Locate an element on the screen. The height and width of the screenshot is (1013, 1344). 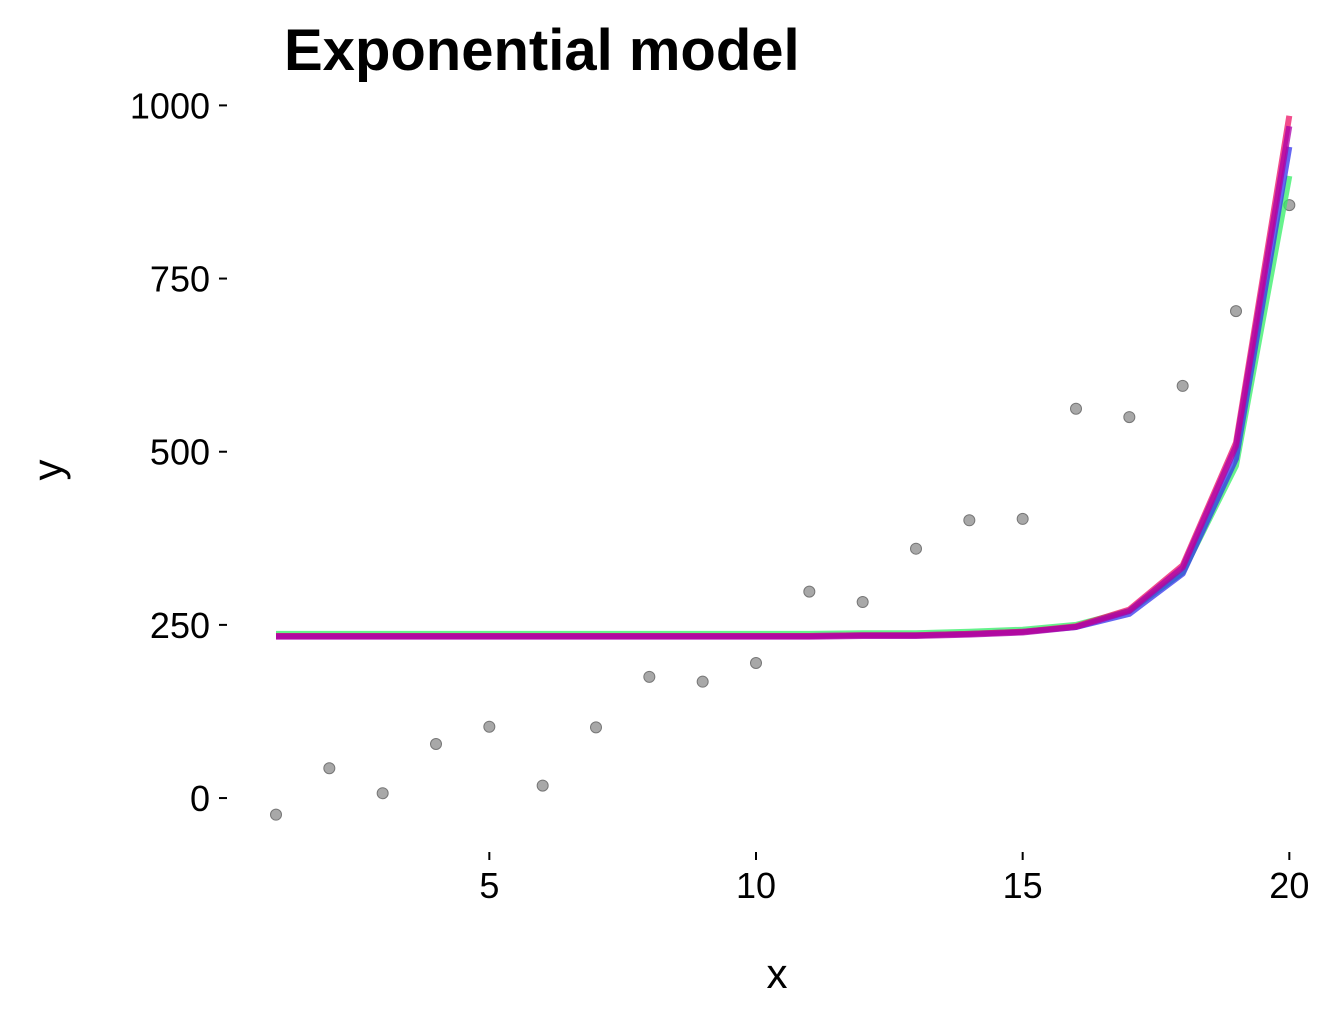
y-axis: 0 250 500 750 1000 is located at coordinates (178, 452).